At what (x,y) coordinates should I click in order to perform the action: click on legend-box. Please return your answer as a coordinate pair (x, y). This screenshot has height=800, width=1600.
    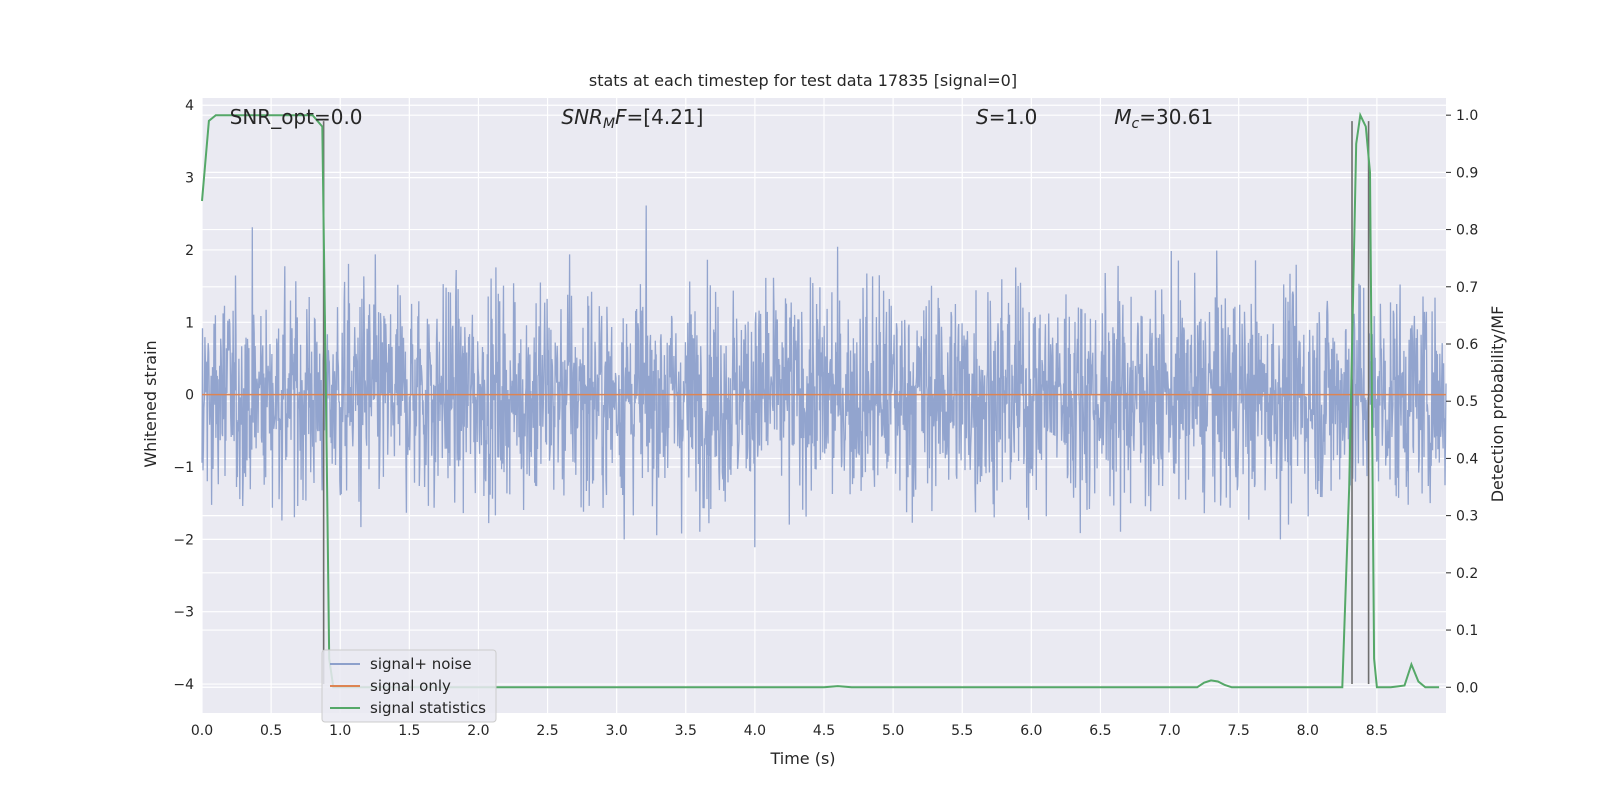
    Looking at the image, I should click on (409, 686).